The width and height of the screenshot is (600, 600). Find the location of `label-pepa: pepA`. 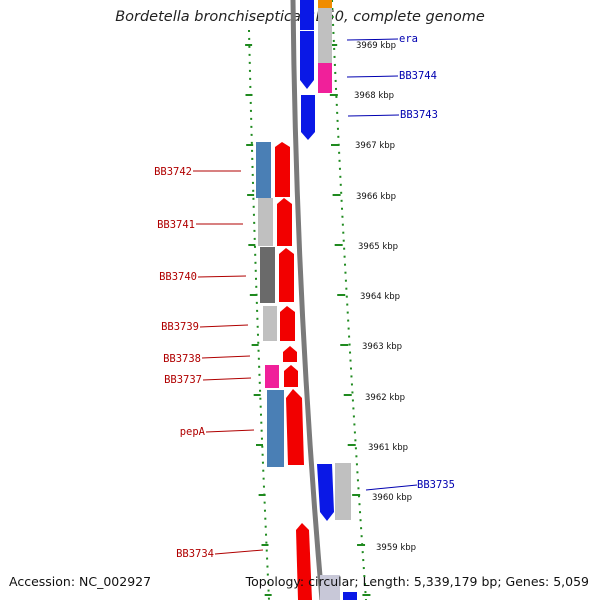

label-pepa: pepA is located at coordinates (193, 432).